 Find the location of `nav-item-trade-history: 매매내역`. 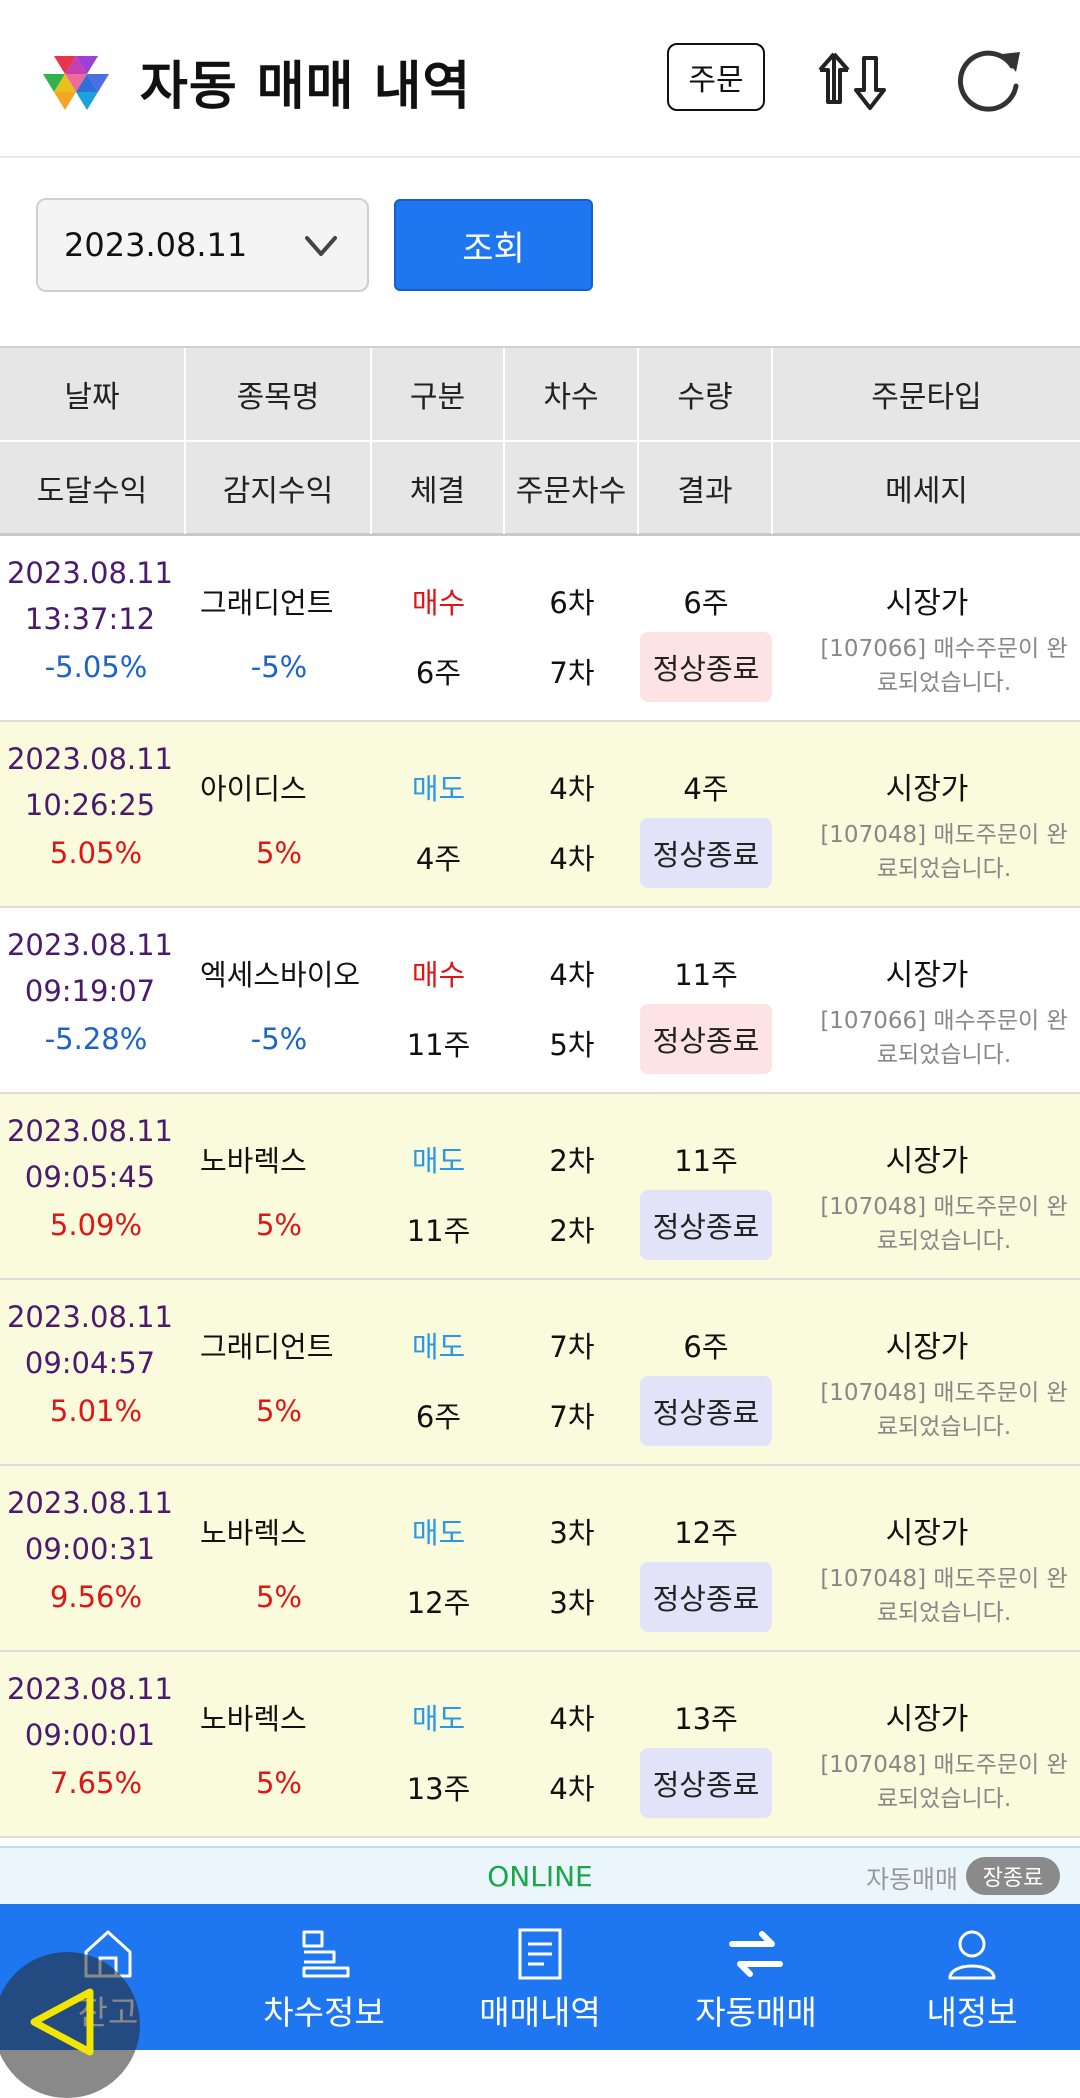

nav-item-trade-history: 매매내역 is located at coordinates (540, 1977).